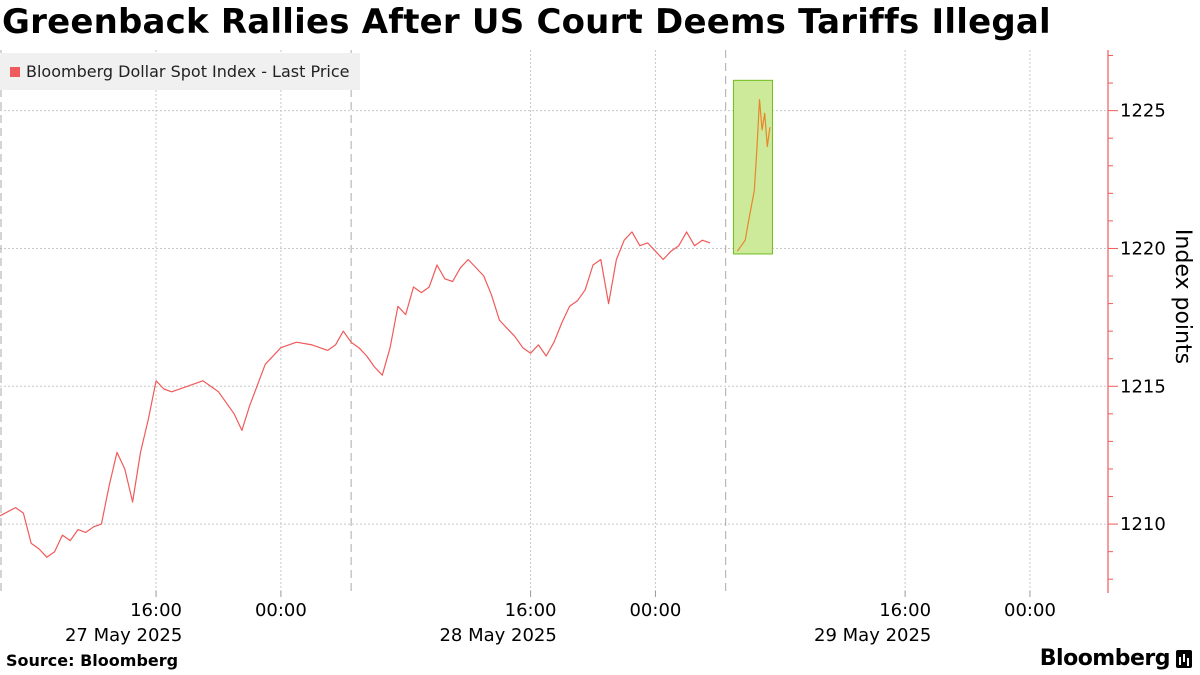 This screenshot has width=1200, height=675. What do you see at coordinates (497, 635) in the screenshot?
I see `x-date-label: 28 May 2025` at bounding box center [497, 635].